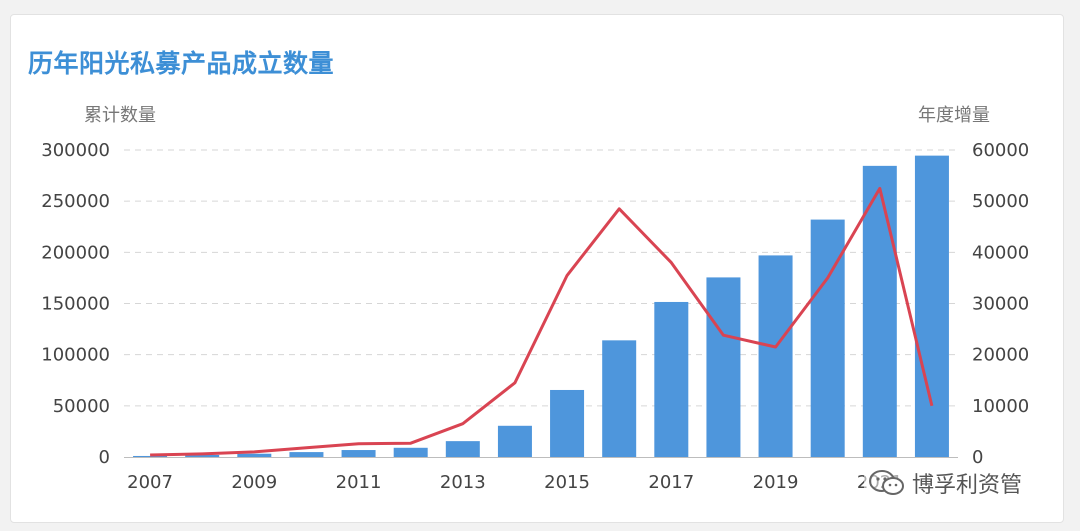 The image size is (1080, 531). I want to click on x-tick-label: 2017, so click(671, 482).